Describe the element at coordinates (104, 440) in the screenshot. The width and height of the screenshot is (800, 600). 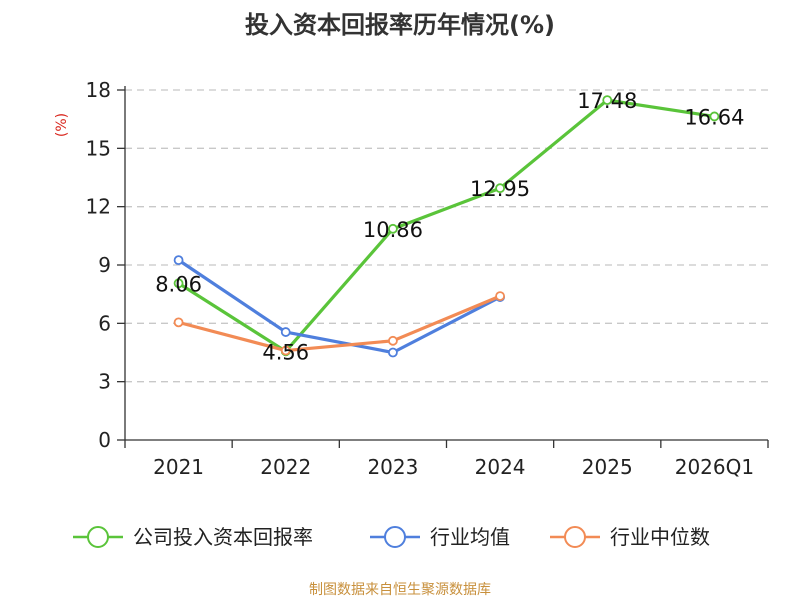
I see `y-tick-label: 0` at that location.